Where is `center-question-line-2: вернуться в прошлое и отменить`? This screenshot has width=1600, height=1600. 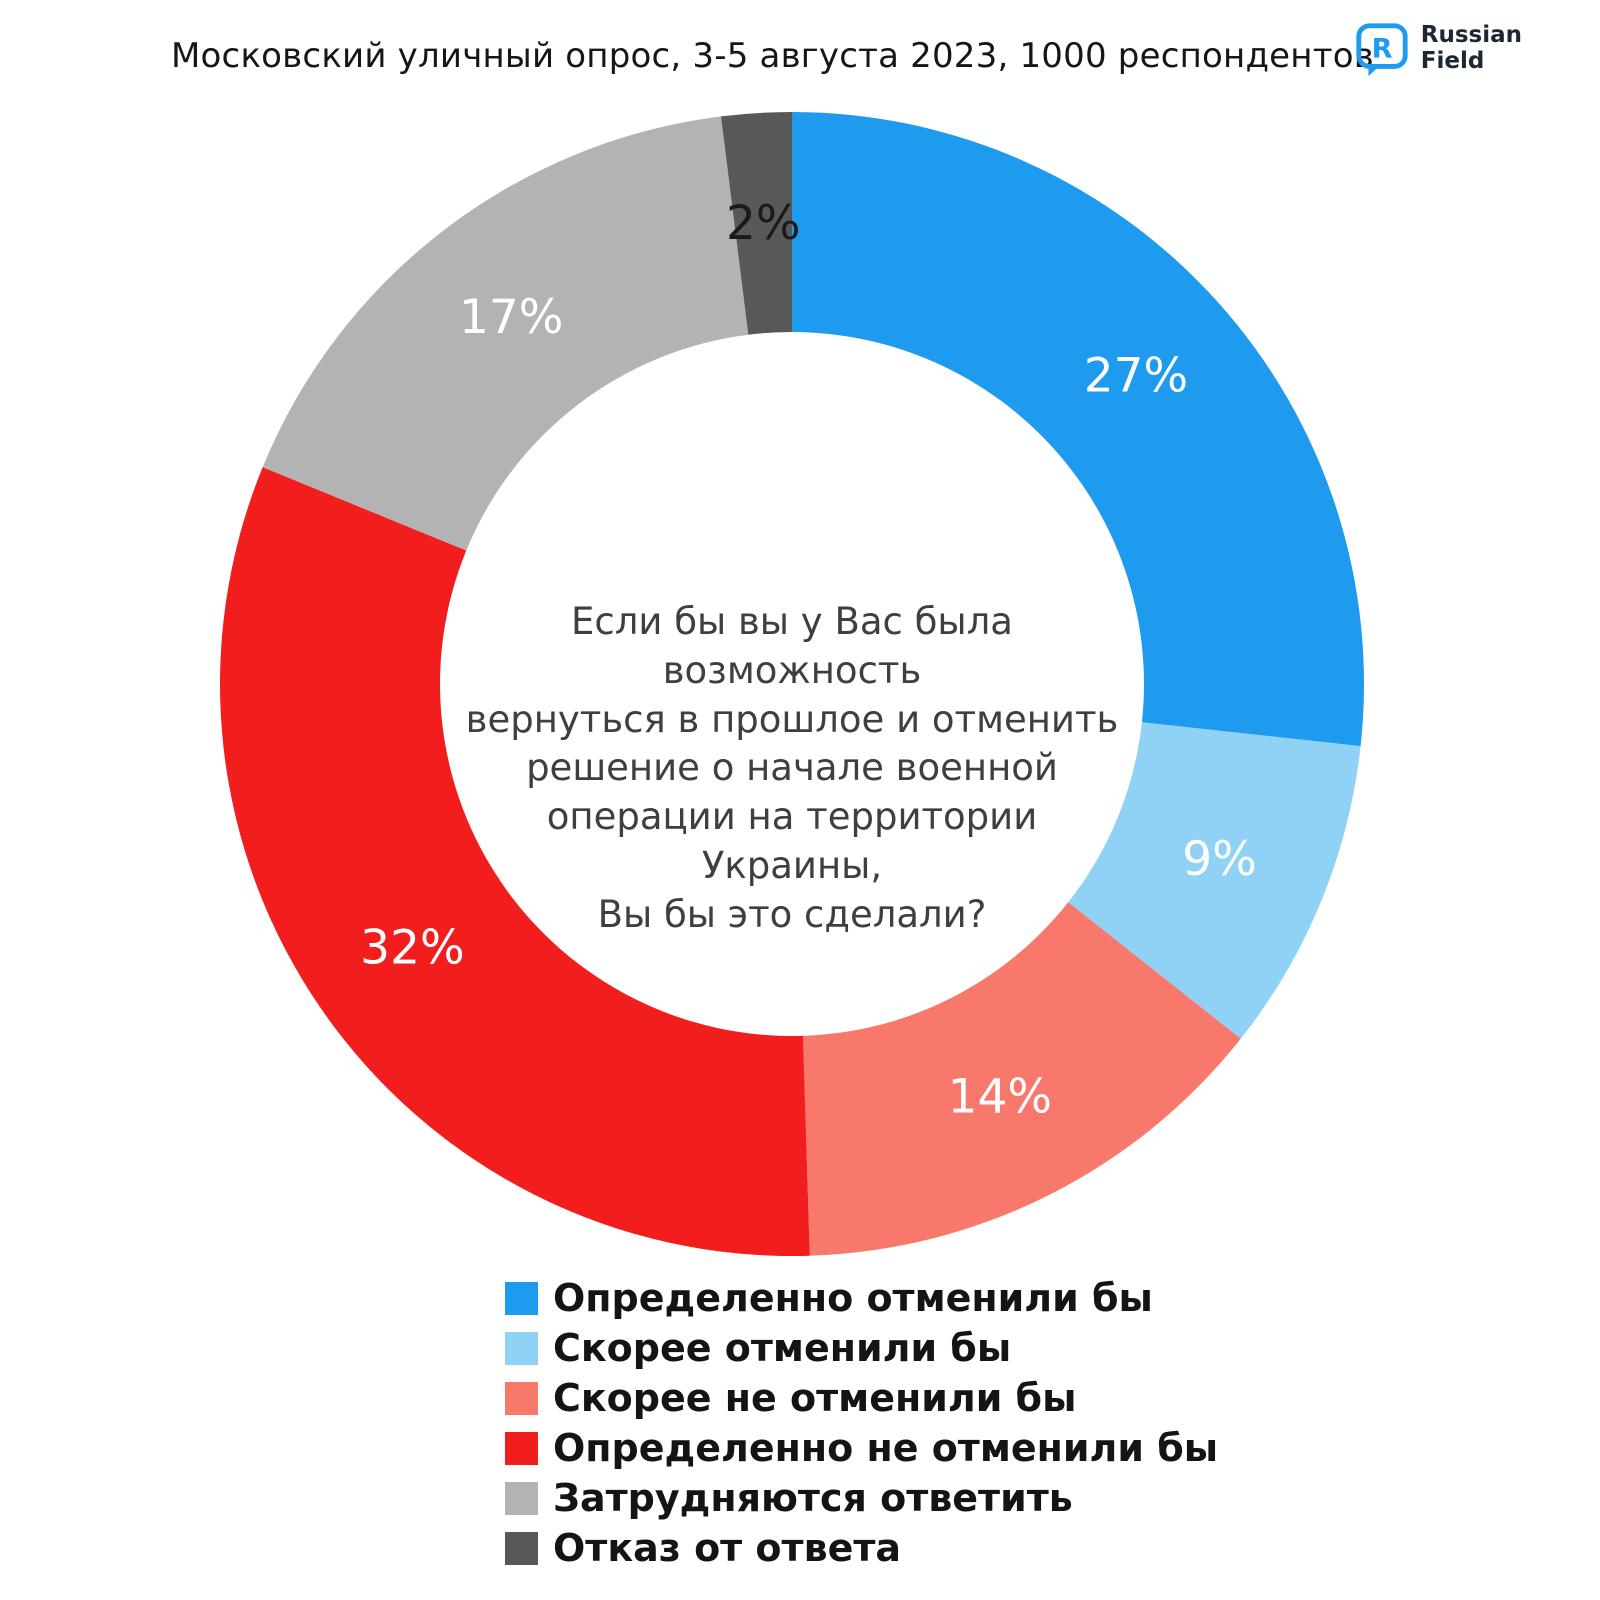
center-question-line-2: вернуться в прошлое и отменить is located at coordinates (792, 719).